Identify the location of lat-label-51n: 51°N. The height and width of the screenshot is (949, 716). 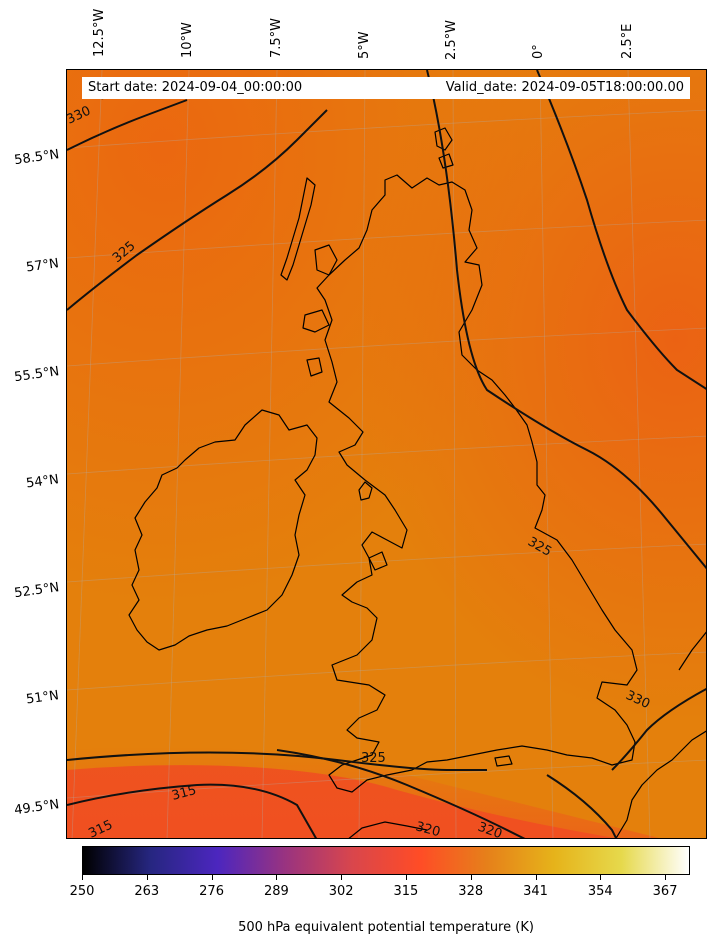
(43, 698).